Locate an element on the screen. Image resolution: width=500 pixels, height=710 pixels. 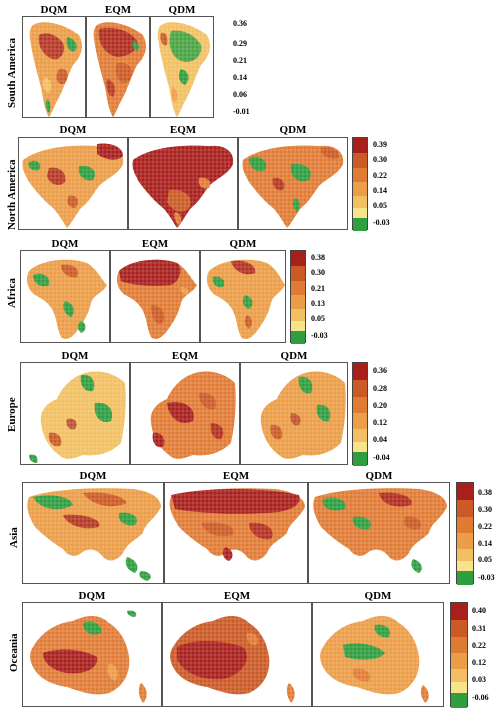
region-label: Asia is located at coordinates (14, 537).